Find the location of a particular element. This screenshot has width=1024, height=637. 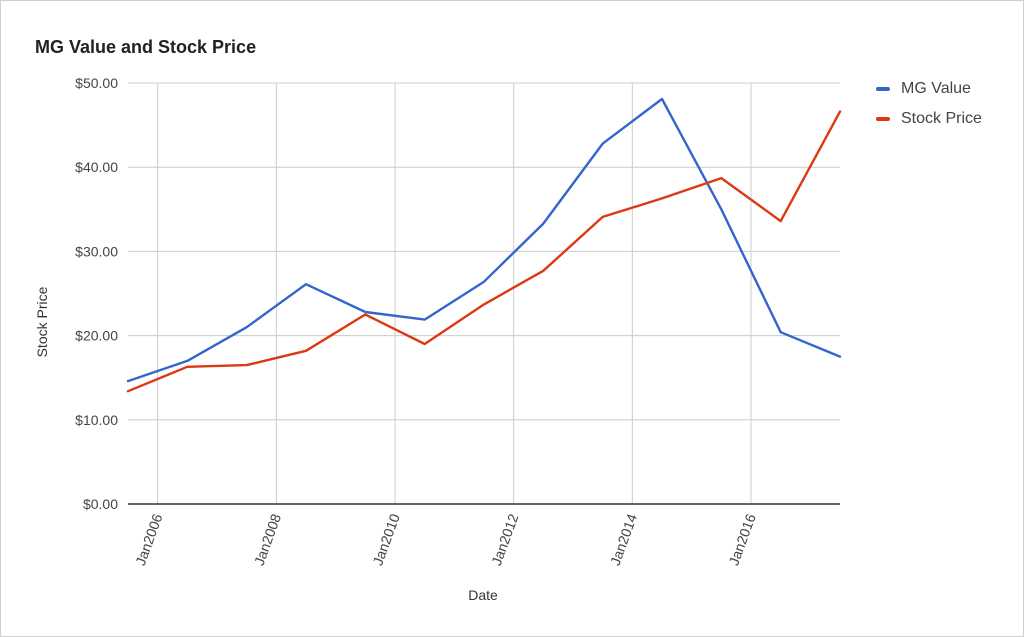

y-tick-label: $10.00 is located at coordinates (96, 420).